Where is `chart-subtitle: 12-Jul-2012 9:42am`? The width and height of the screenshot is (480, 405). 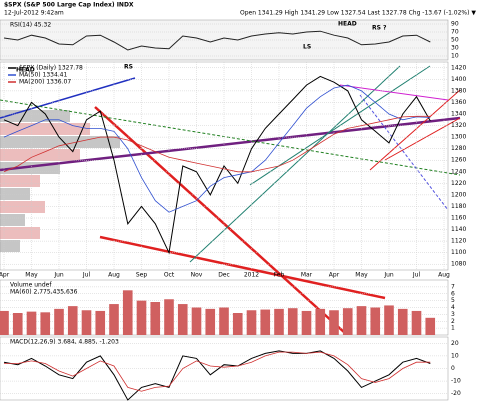 chart-subtitle: 12-Jul-2012 9:42am is located at coordinates (34, 13).